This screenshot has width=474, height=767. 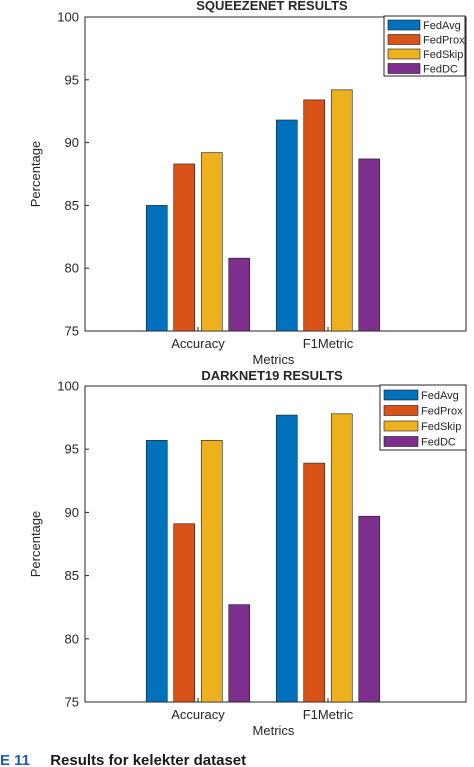 I want to click on caption-number: E 11, so click(x=15, y=759).